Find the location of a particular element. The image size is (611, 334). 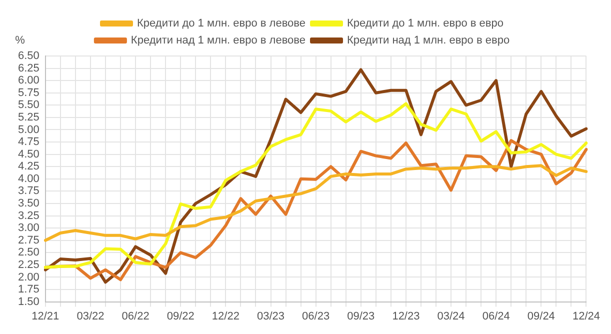

y-tick-label: 4.00 is located at coordinates (29, 178).